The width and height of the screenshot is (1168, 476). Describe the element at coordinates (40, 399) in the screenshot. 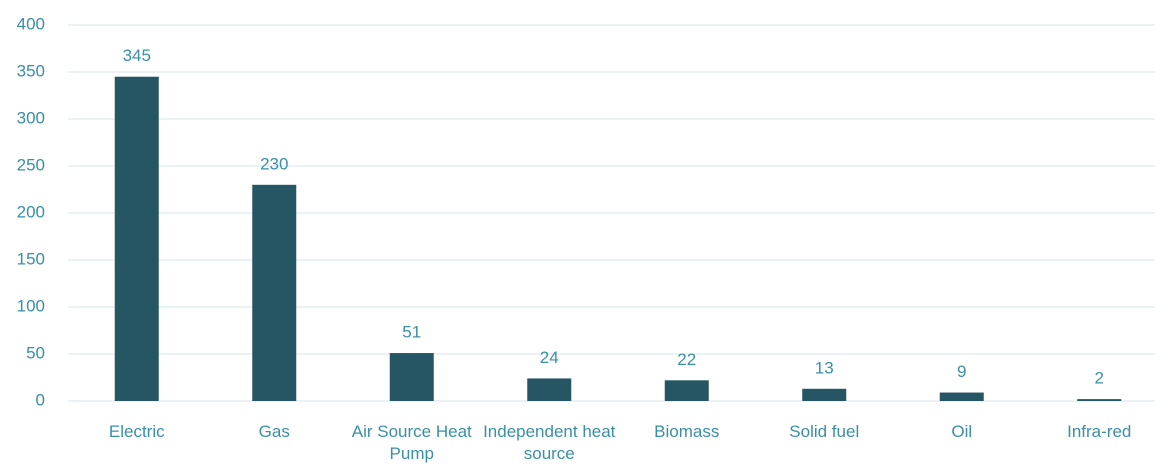

I see `y-tick-label: 0` at that location.